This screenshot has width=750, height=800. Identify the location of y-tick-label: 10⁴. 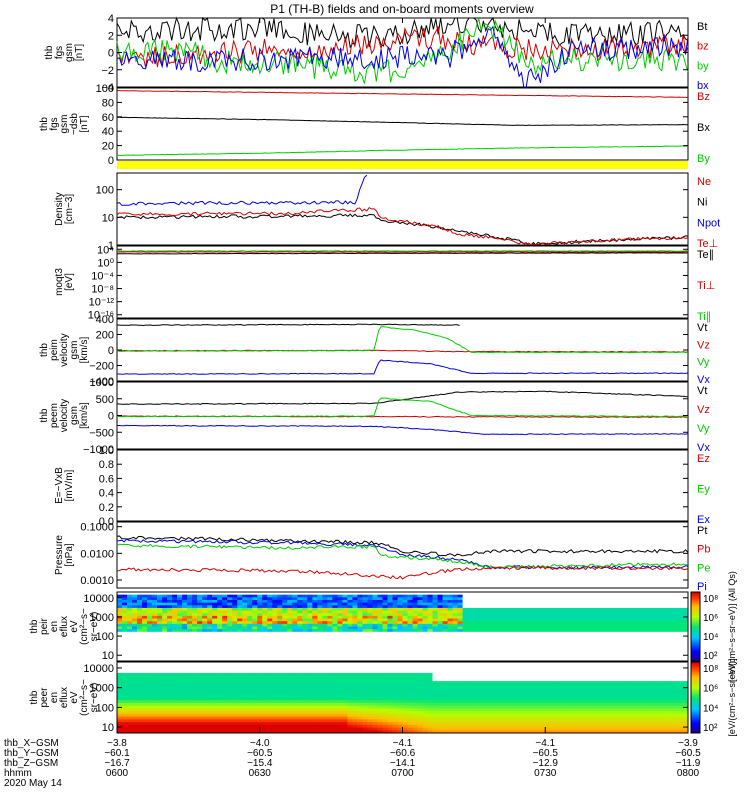
(105, 250).